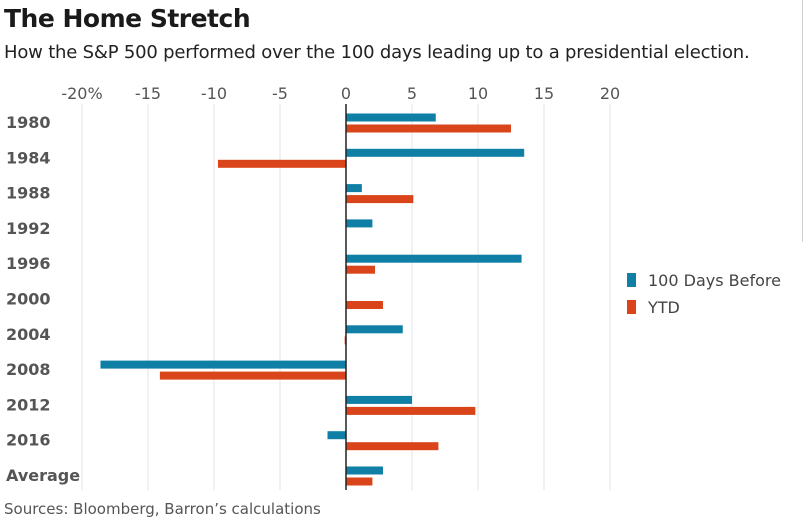 The height and width of the screenshot is (524, 810). Describe the element at coordinates (81, 93) in the screenshot. I see `x-tick-label: -20%` at that location.